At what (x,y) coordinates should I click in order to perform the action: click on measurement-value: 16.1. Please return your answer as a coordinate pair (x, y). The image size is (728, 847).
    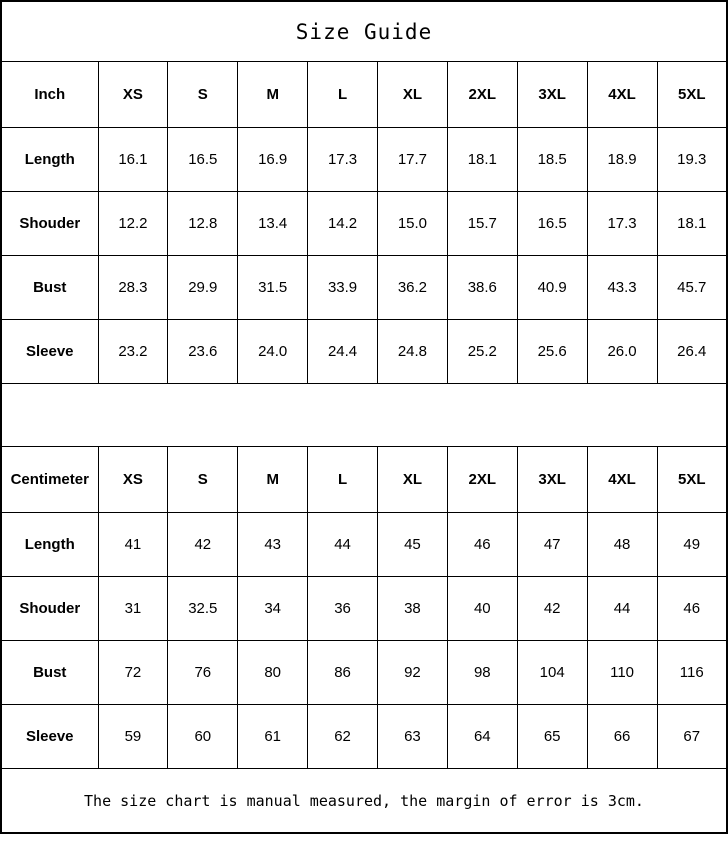
    Looking at the image, I should click on (133, 159).